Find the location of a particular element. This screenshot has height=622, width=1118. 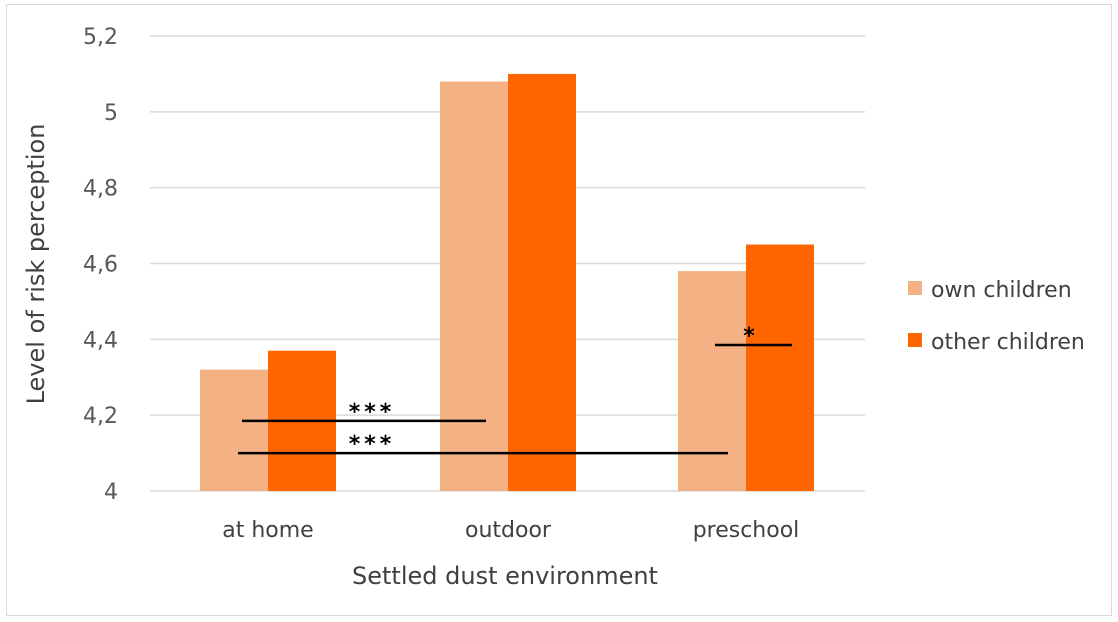

y-axis-title: Level of risk perception is located at coordinates (36, 264).